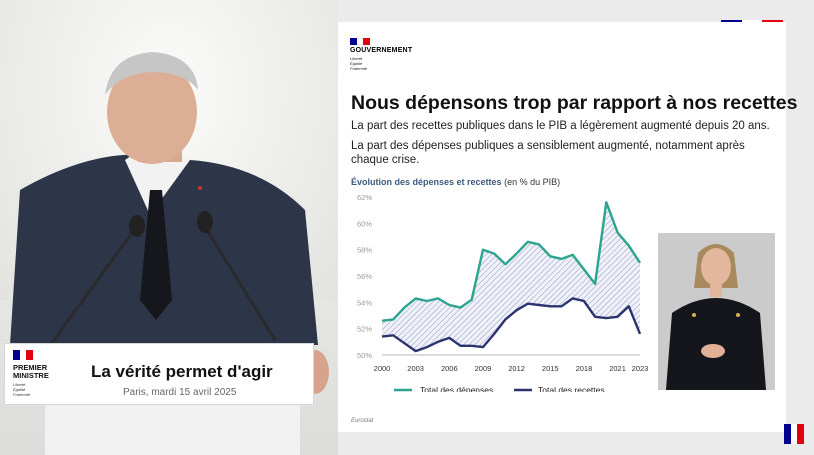  I want to click on y-tick-label: 52%, so click(364, 329).